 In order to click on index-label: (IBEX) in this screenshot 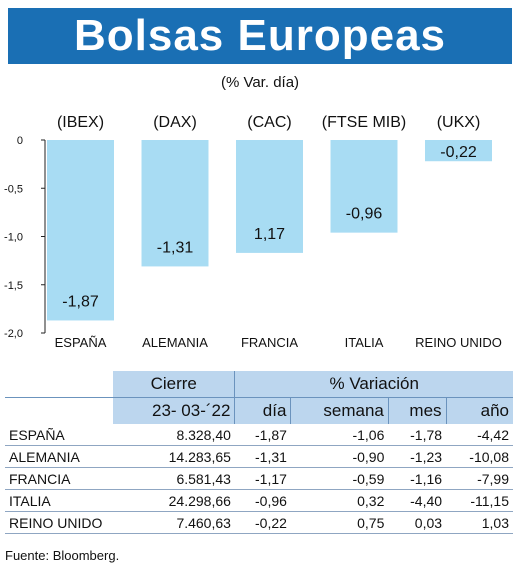, I will do `click(80, 122)`.